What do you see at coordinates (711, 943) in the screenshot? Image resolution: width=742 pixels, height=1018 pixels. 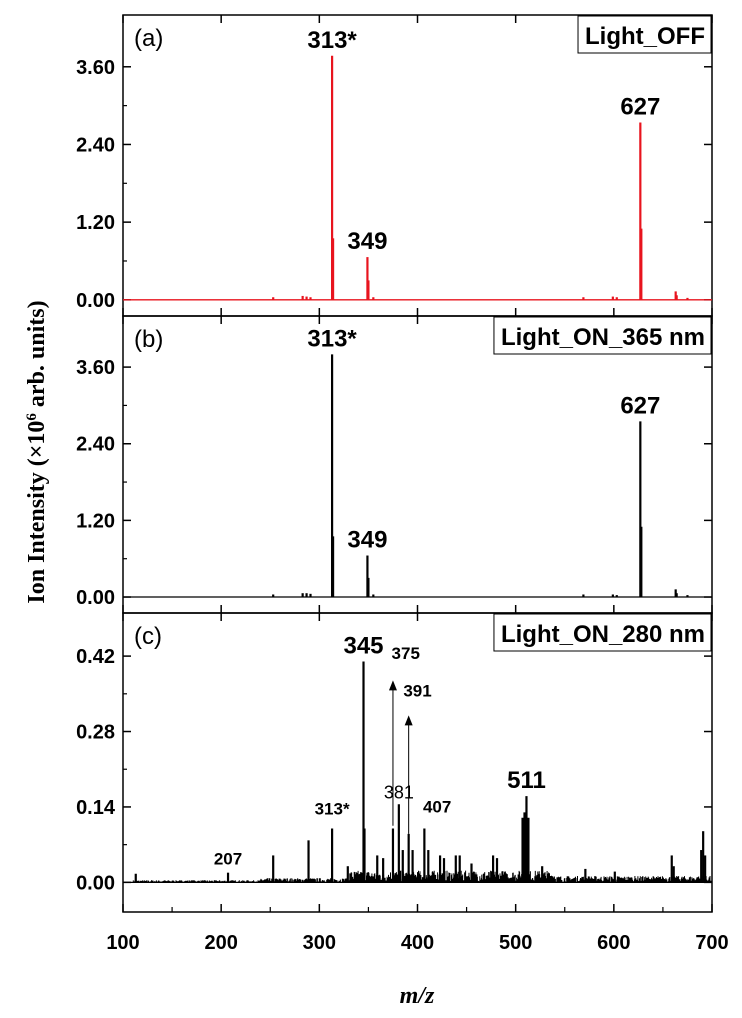 I see `x-tick-label: 700` at bounding box center [711, 943].